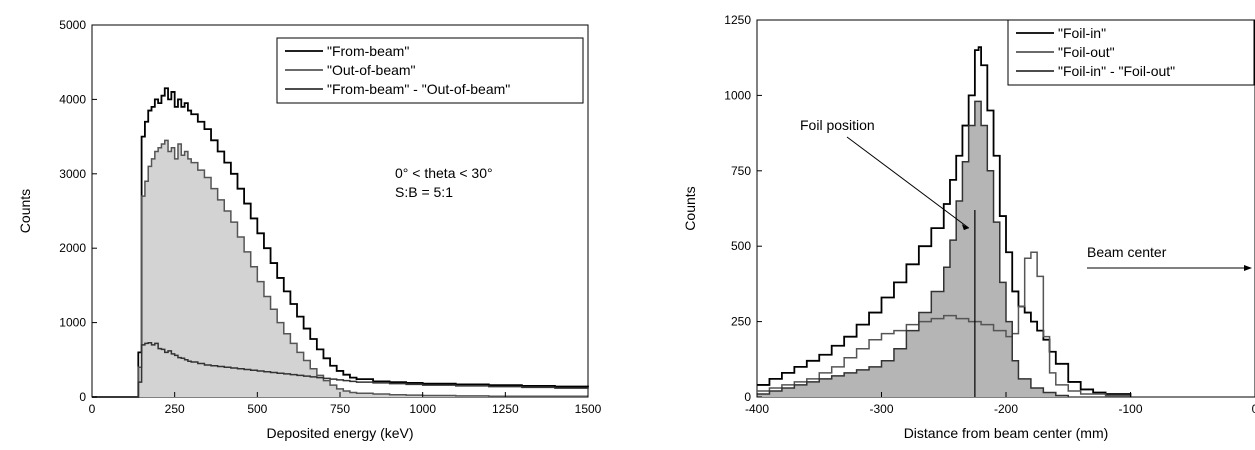 Image resolution: width=1255 pixels, height=450 pixels. Describe the element at coordinates (1130, 409) in the screenshot. I see `x-tick-label: -100` at that location.